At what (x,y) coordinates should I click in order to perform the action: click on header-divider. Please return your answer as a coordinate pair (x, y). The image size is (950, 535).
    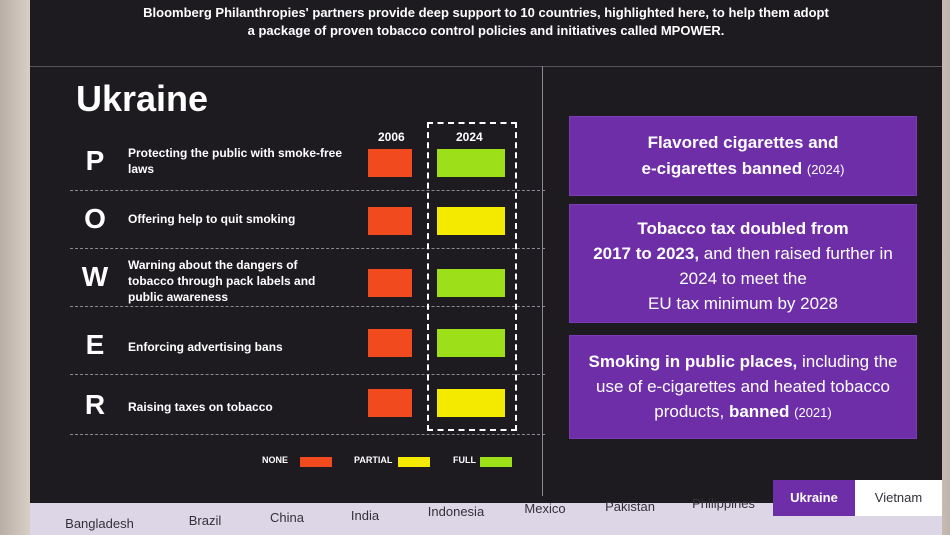
    Looking at the image, I should click on (486, 66).